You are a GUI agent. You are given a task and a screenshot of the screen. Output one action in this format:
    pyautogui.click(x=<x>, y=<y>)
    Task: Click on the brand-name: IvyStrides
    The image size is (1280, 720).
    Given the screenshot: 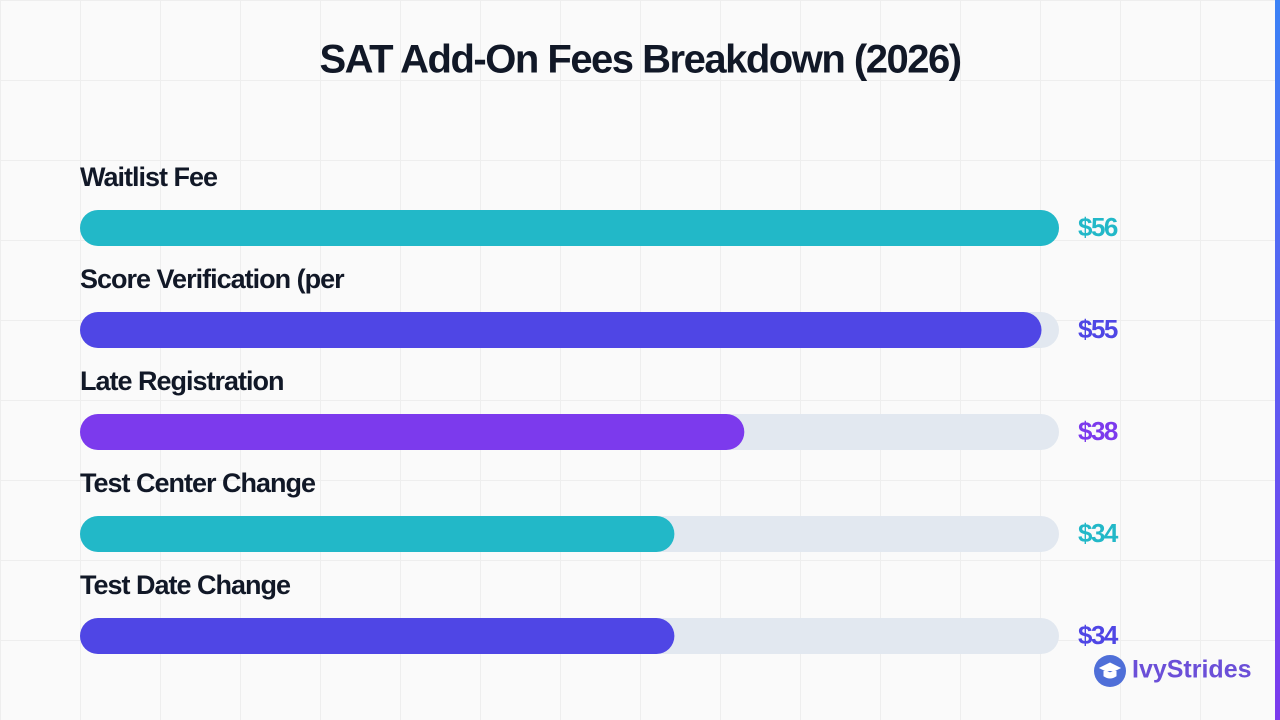 What is the action you would take?
    pyautogui.click(x=1192, y=670)
    